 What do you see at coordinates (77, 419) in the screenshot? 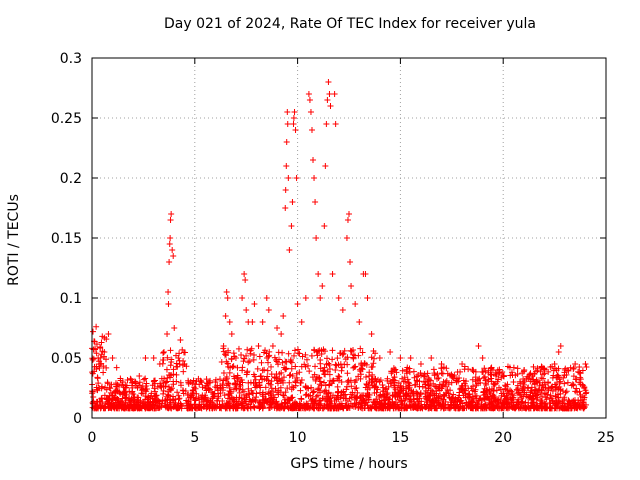
I see `y-tick-label: 0` at bounding box center [77, 419].